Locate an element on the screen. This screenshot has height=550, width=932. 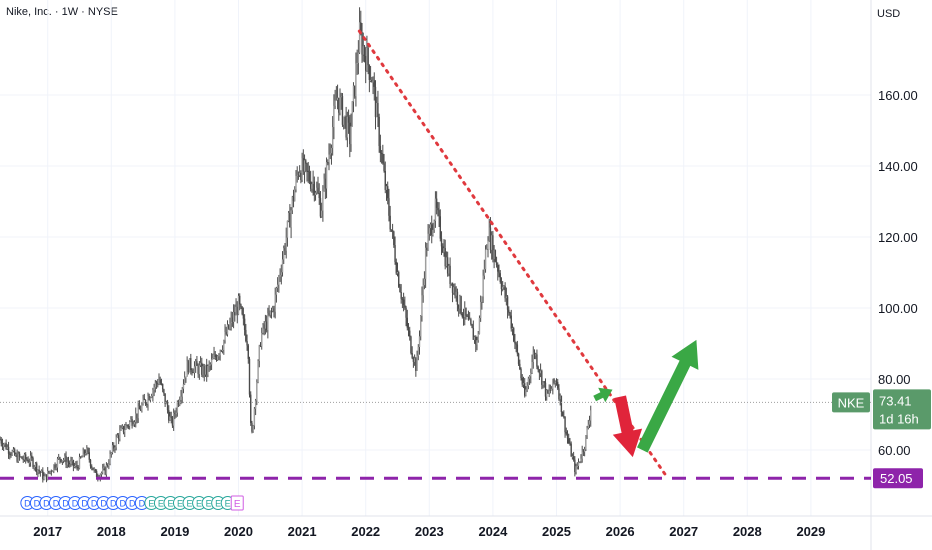
x-tick-label: 2021 is located at coordinates (302, 531).